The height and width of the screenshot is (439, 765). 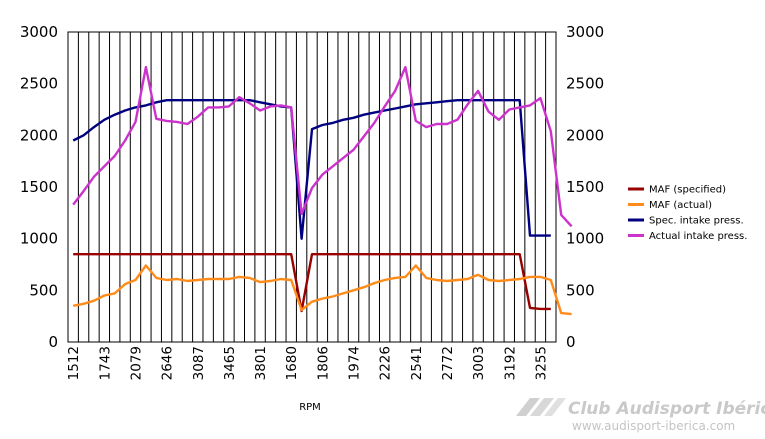 I want to click on x-tick-label: 2079, so click(x=136, y=363).